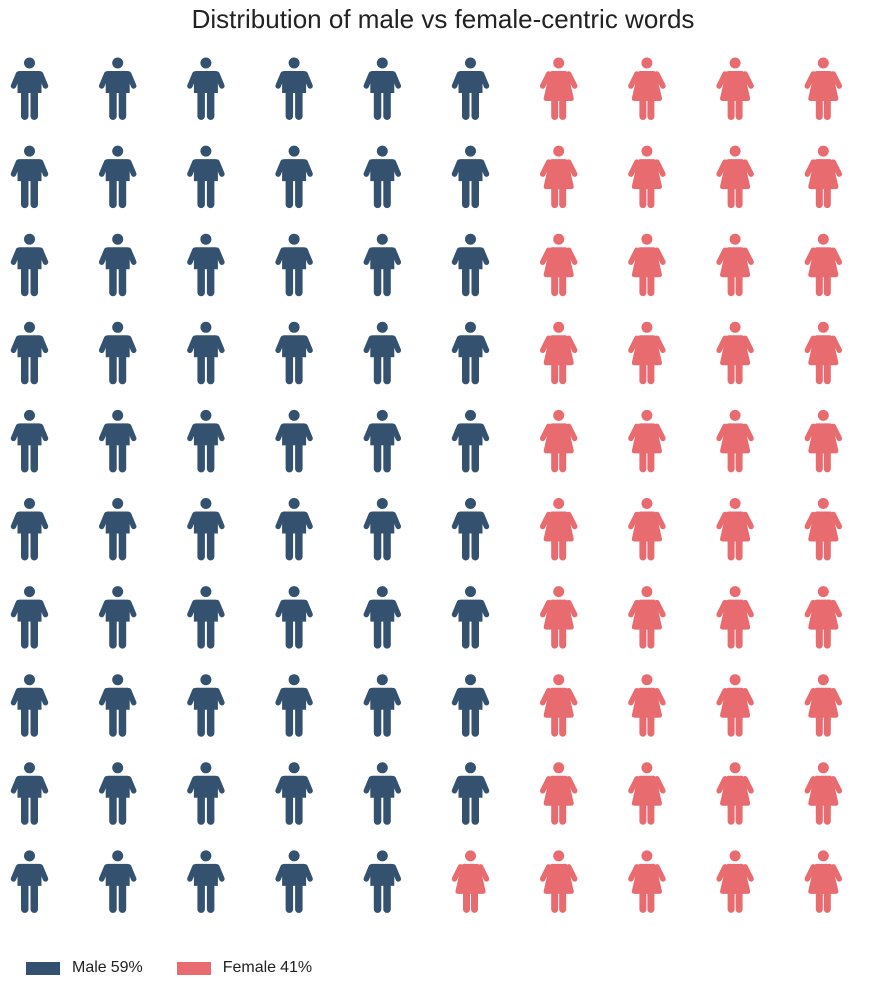 The width and height of the screenshot is (886, 993). I want to click on legend-pct-female: 41%, so click(296, 967).